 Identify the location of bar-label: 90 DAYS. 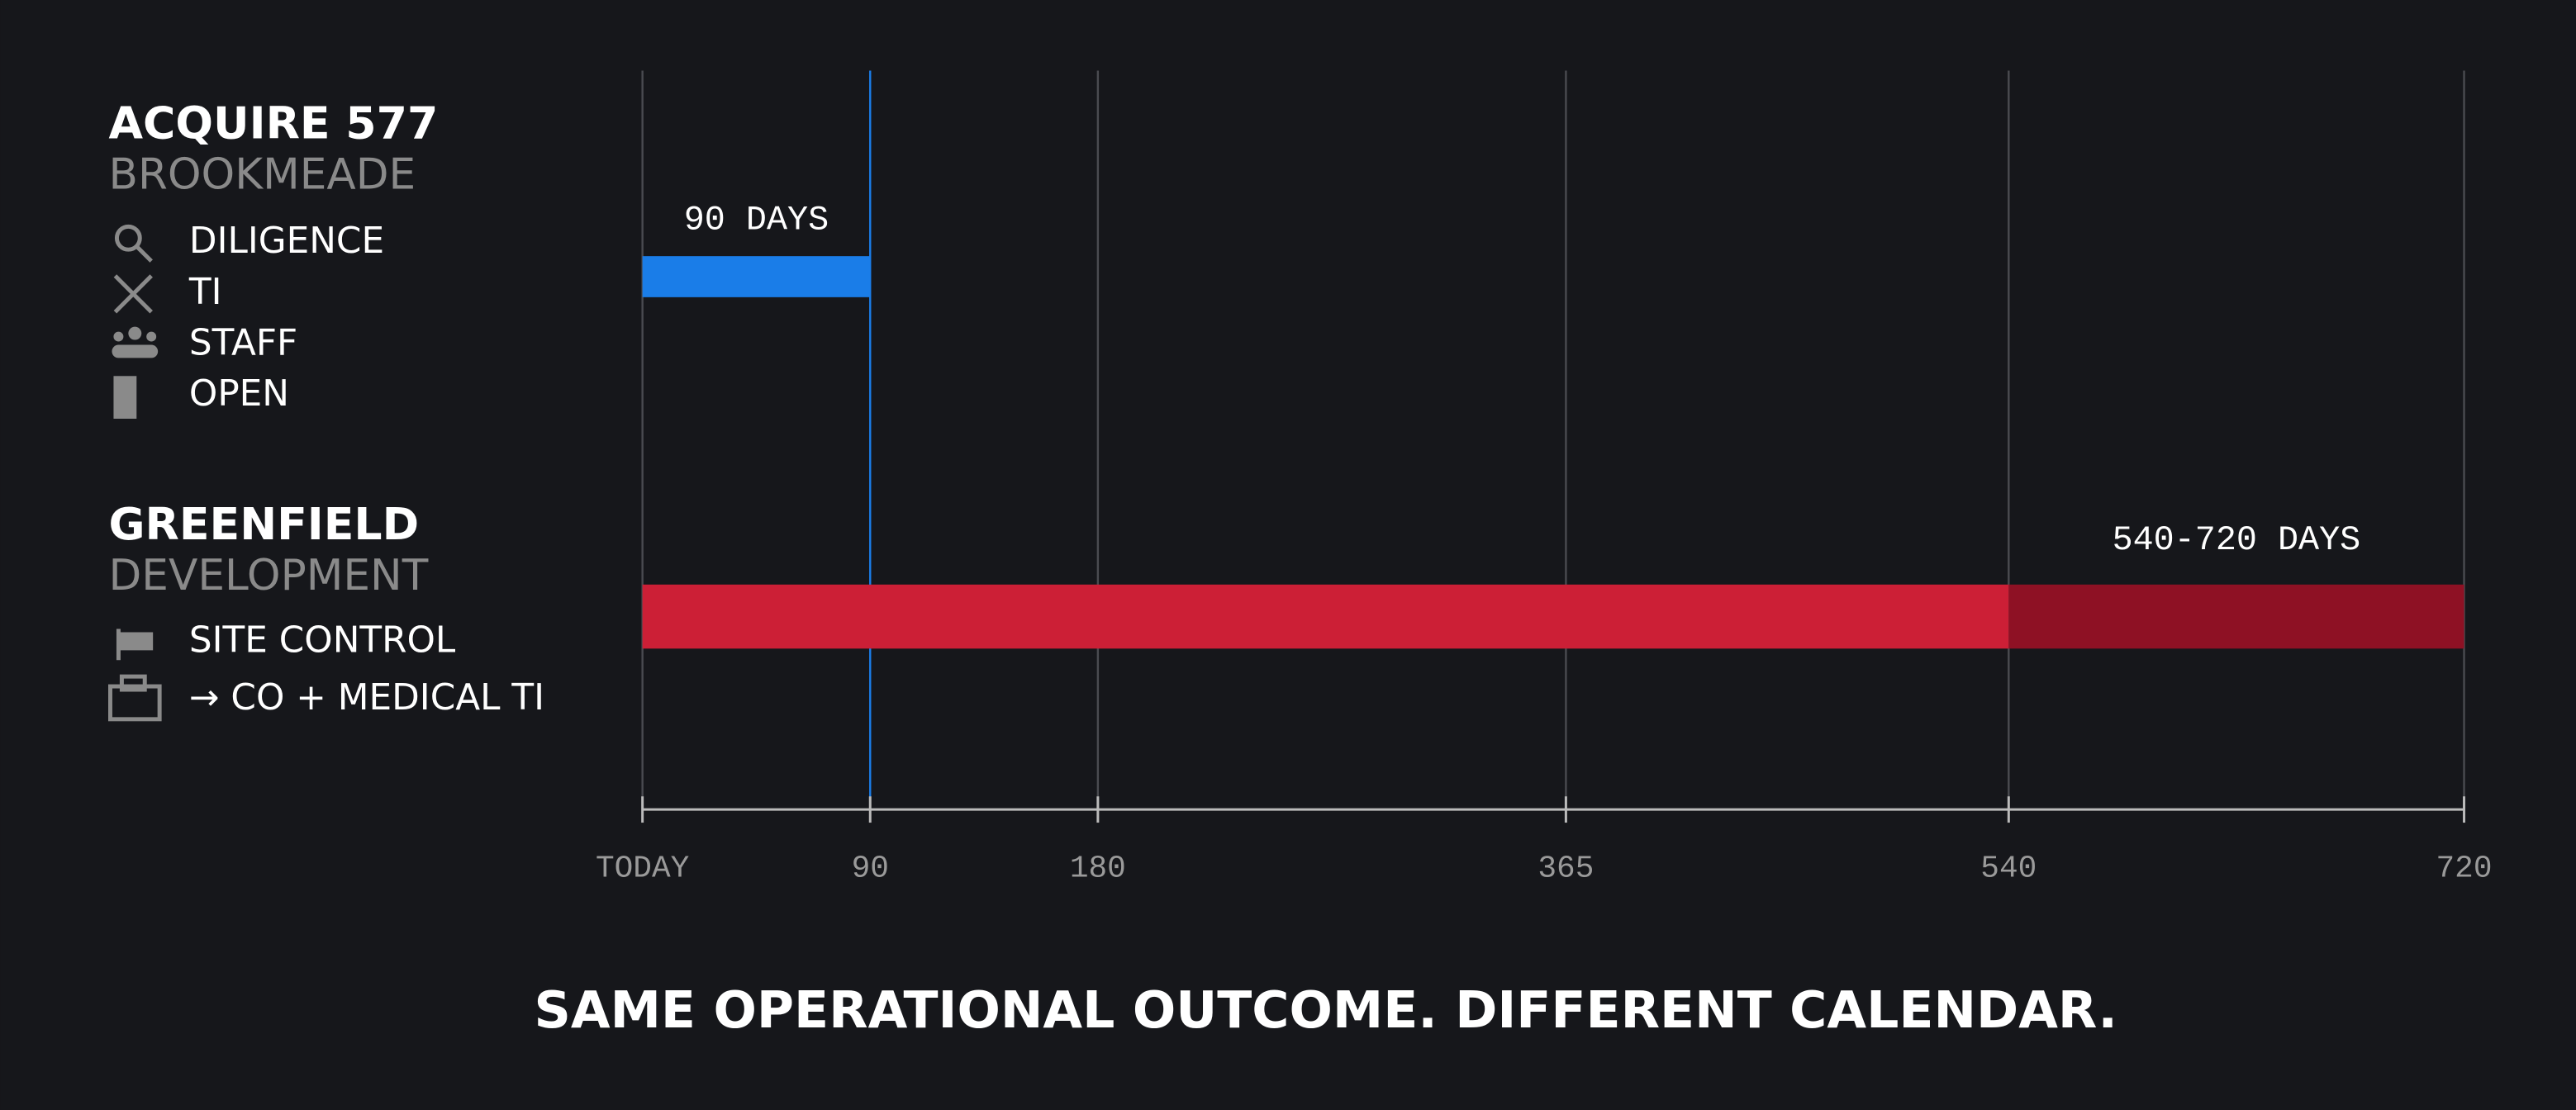
(756, 220).